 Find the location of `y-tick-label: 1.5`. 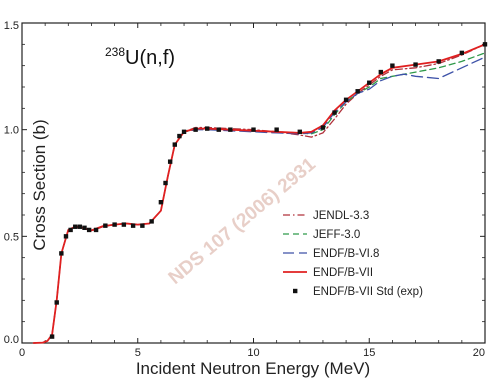

y-tick-label: 1.5 is located at coordinates (11, 26).